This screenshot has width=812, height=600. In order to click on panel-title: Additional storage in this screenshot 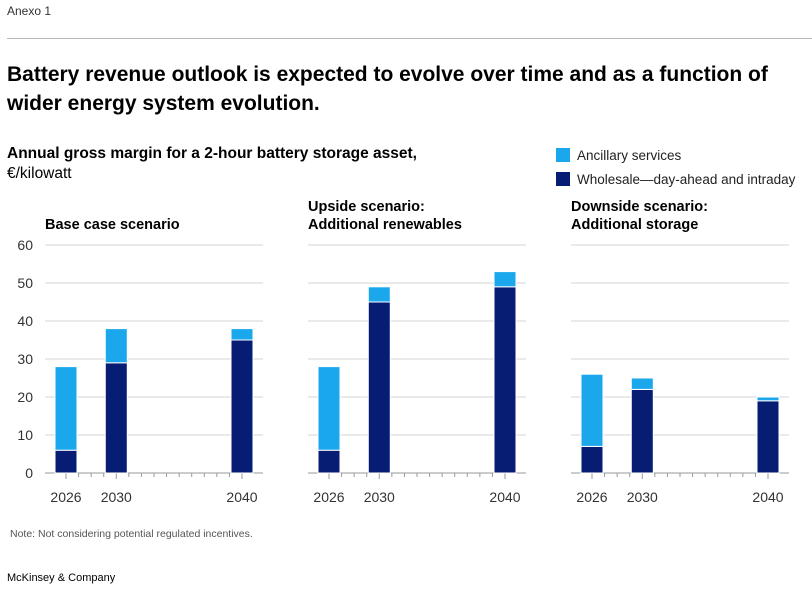, I will do `click(634, 225)`.